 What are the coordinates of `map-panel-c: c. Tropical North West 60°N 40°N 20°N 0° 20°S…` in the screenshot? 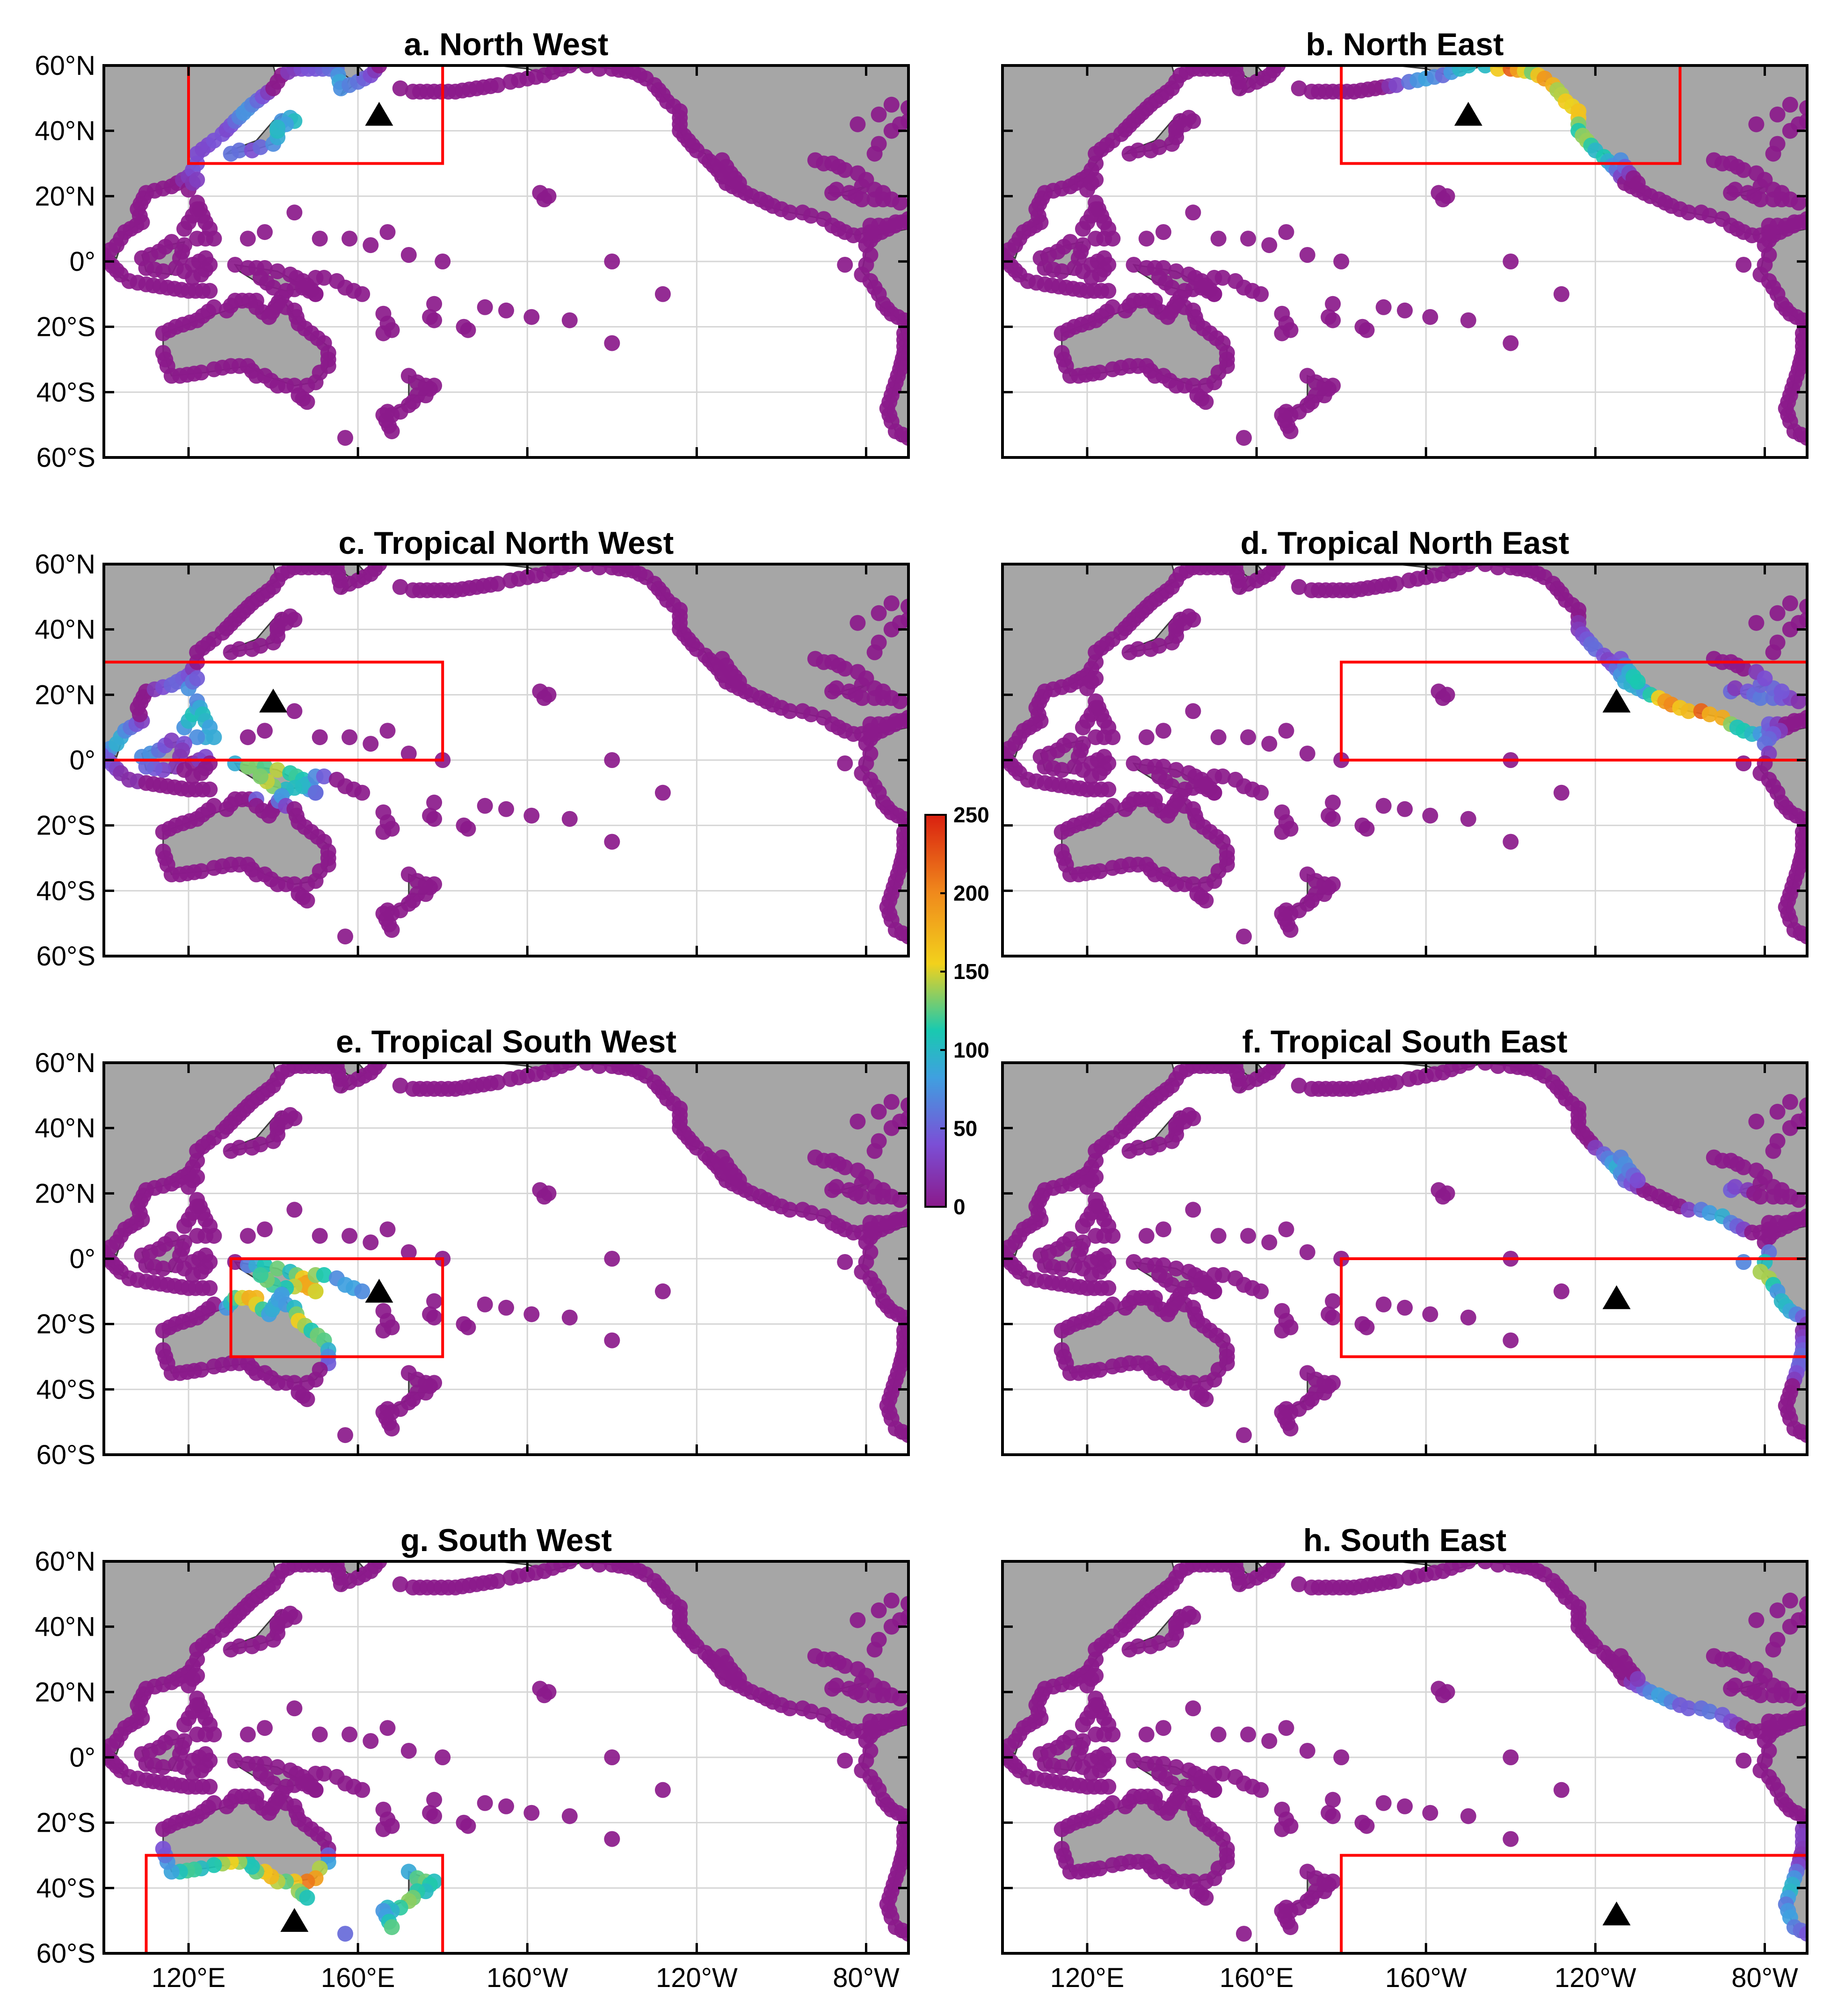 It's located at (473, 749).